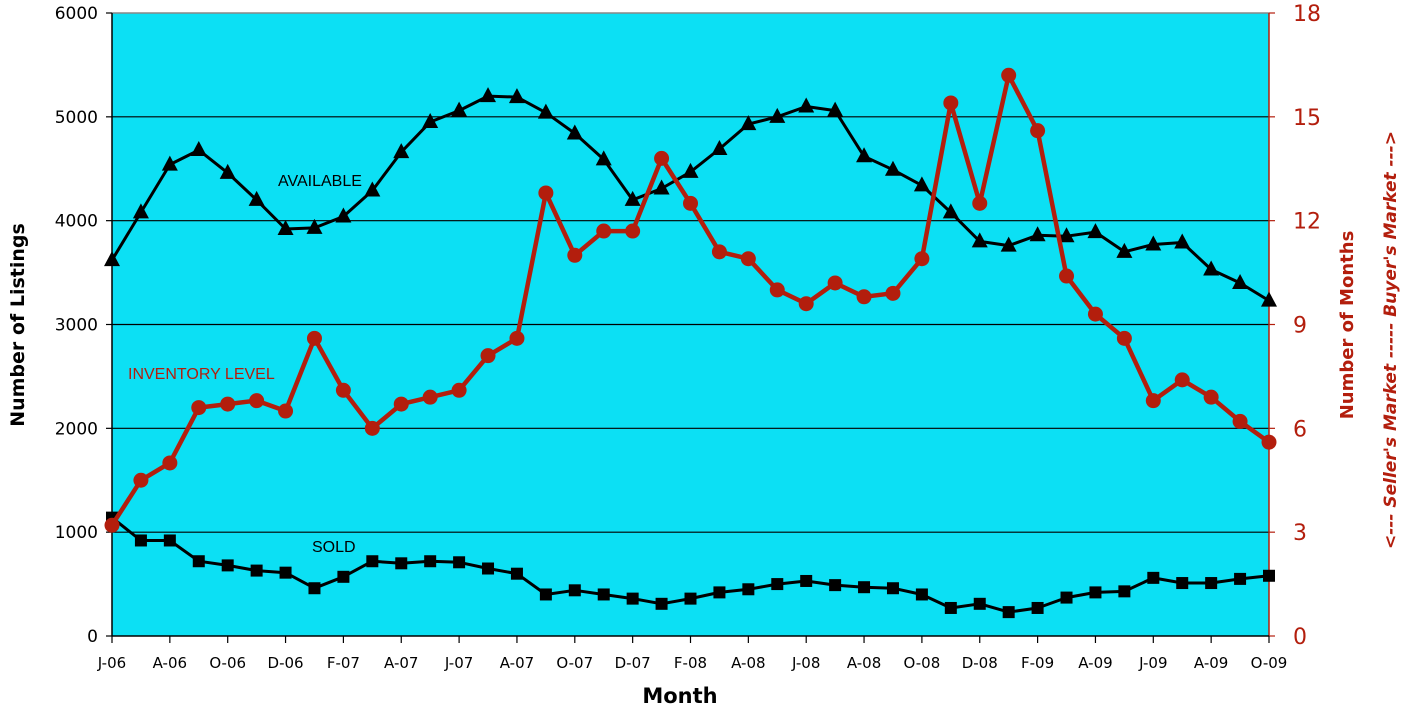 This screenshot has width=1412, height=711. I want to click on x-axis-title: Month, so click(679, 696).